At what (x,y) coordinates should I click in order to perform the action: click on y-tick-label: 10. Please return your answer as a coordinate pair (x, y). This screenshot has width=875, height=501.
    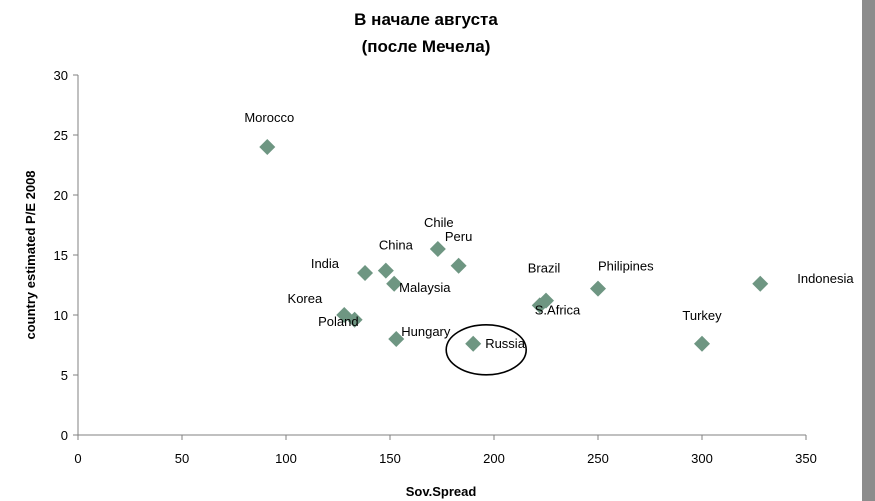
    Looking at the image, I should click on (61, 315).